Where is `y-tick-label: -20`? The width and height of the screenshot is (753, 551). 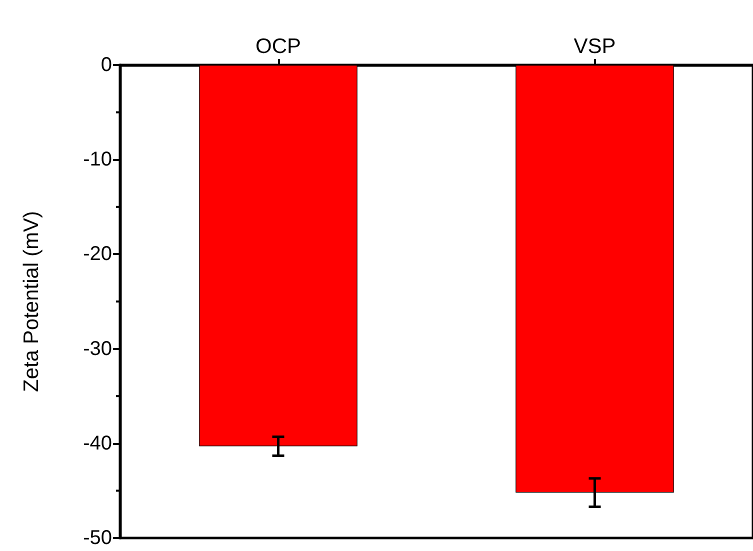
y-tick-label: -20 is located at coordinates (97, 254).